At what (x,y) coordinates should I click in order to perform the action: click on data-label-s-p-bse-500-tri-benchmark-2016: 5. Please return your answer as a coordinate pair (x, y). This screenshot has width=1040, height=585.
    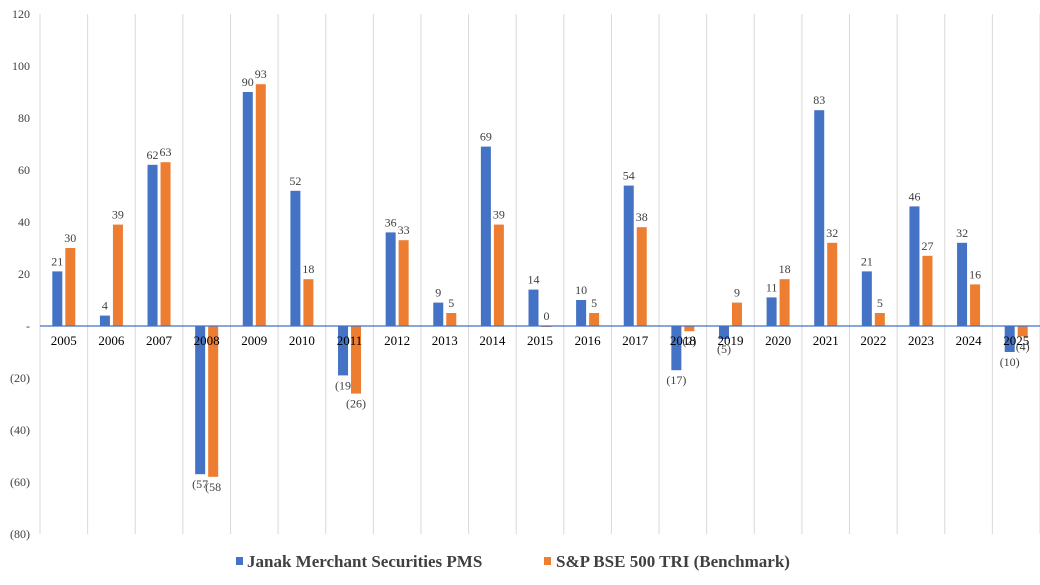
    Looking at the image, I should click on (594, 303).